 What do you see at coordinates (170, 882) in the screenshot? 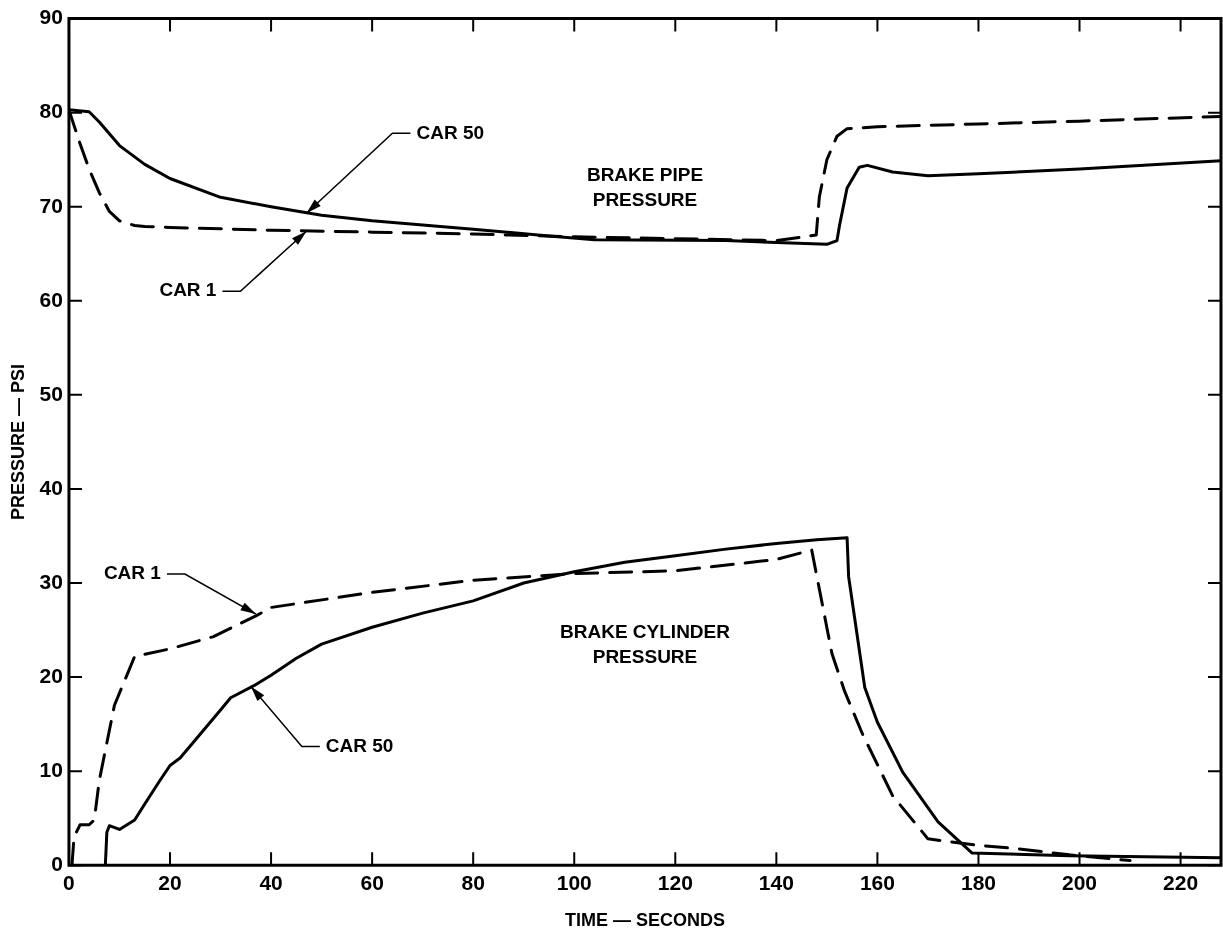
I see `x-tick-label: 20` at bounding box center [170, 882].